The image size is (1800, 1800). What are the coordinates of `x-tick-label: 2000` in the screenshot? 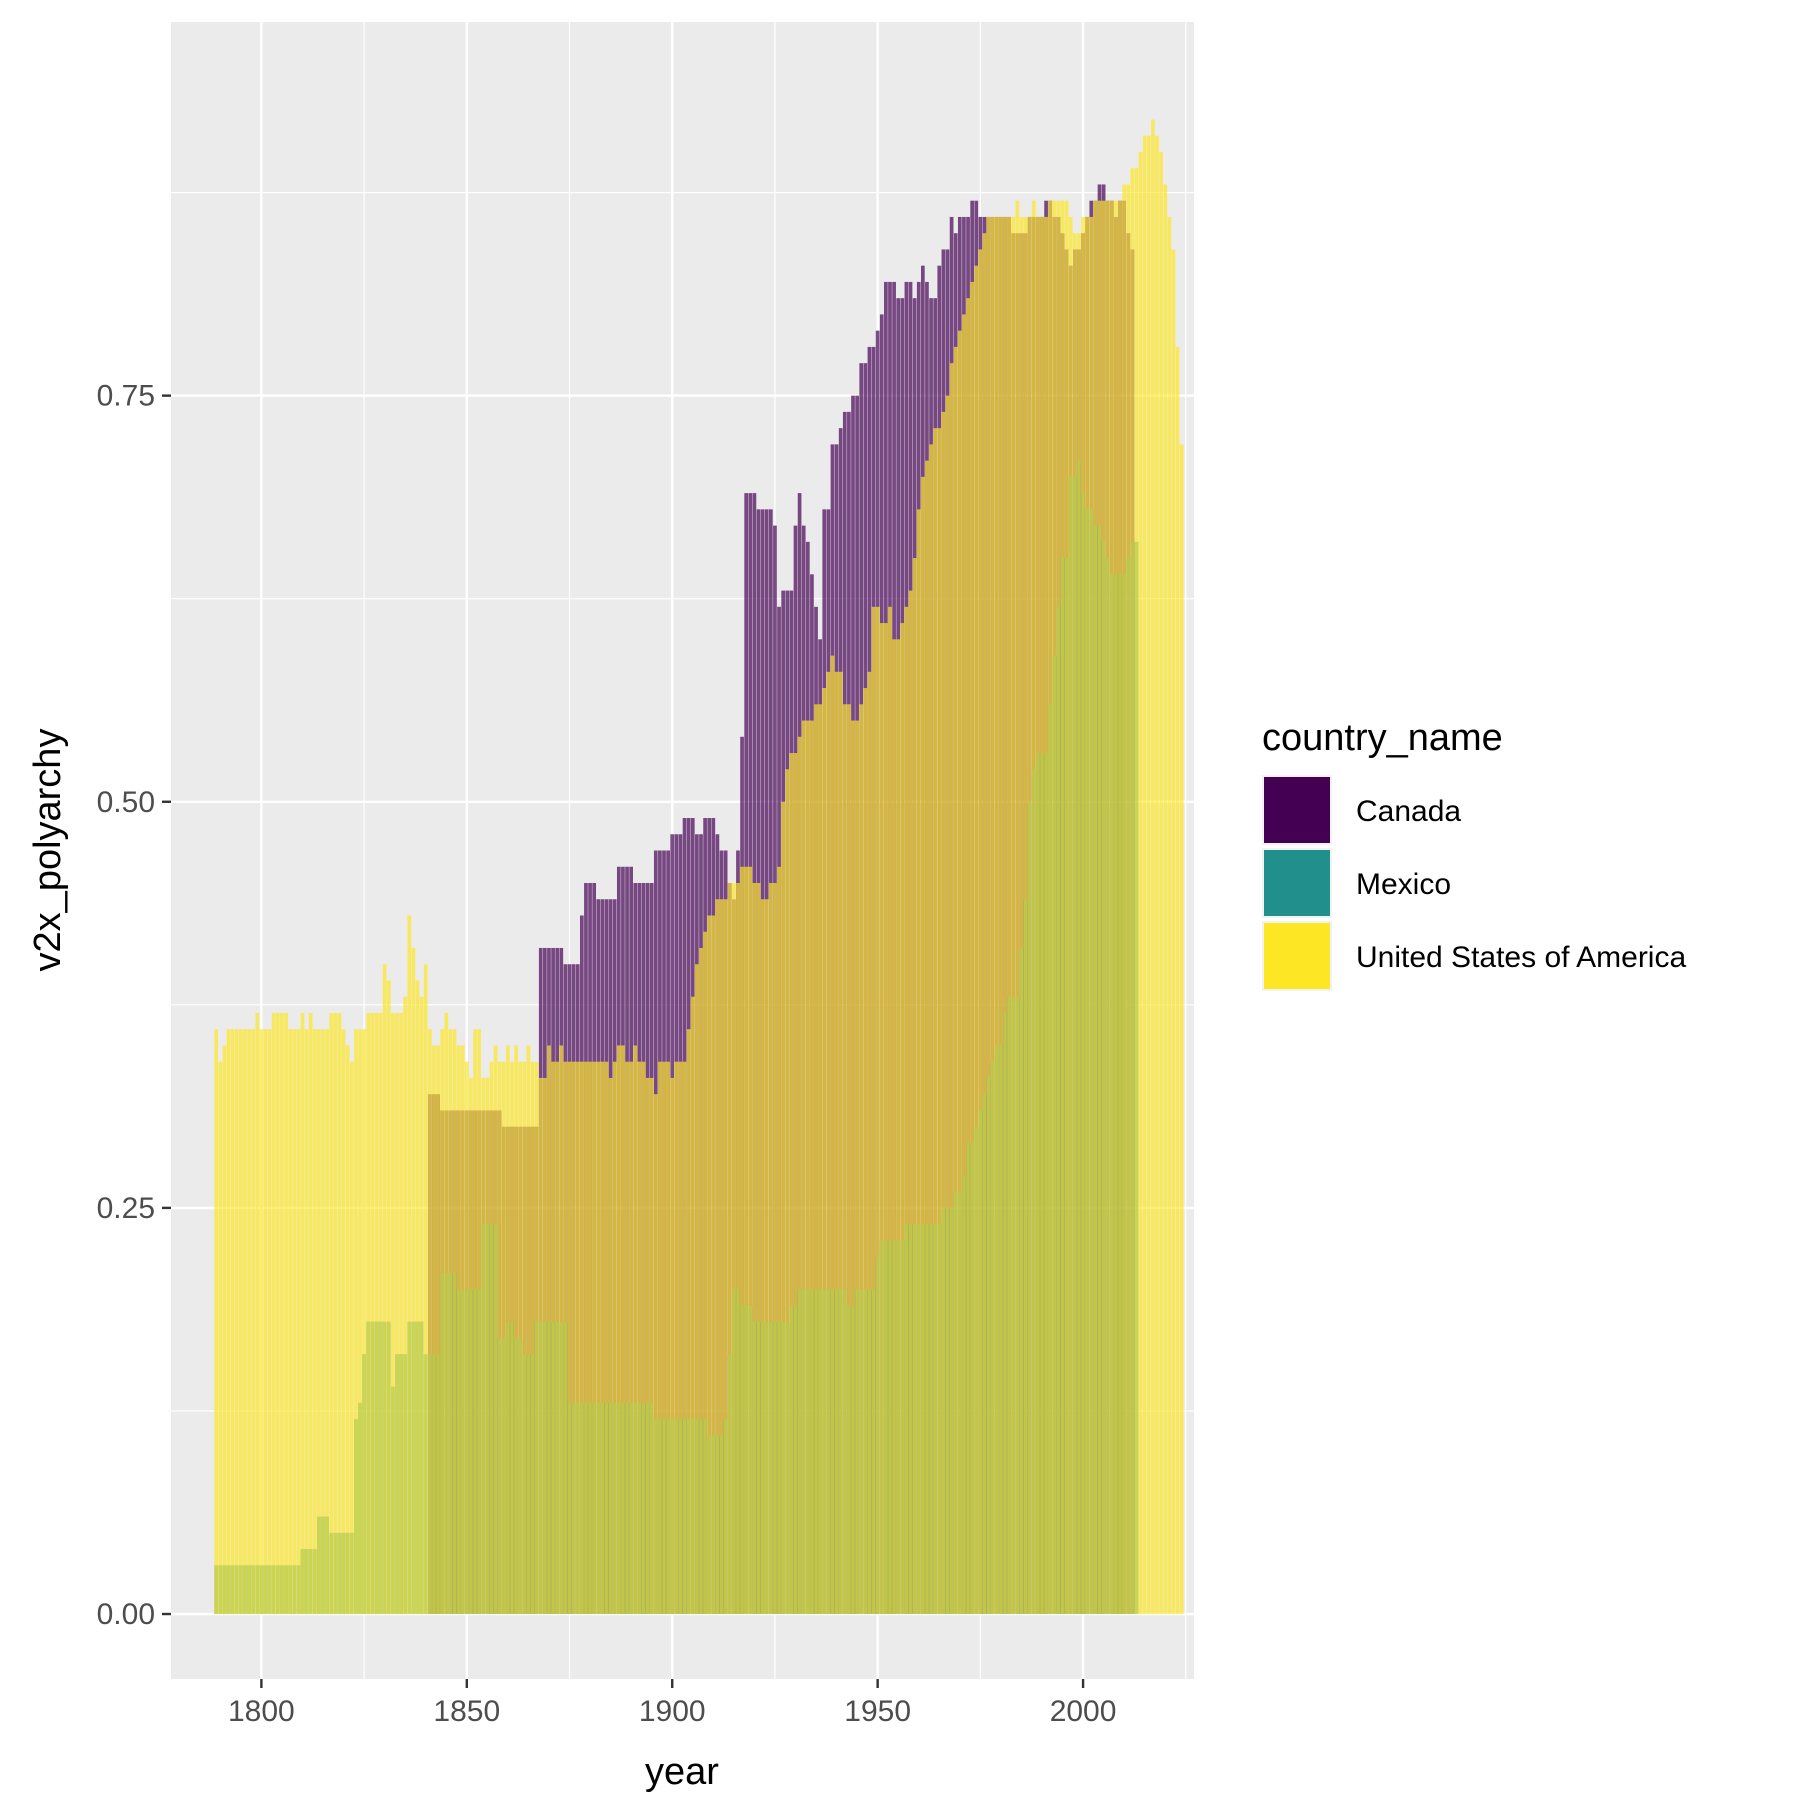 It's located at (1083, 1711).